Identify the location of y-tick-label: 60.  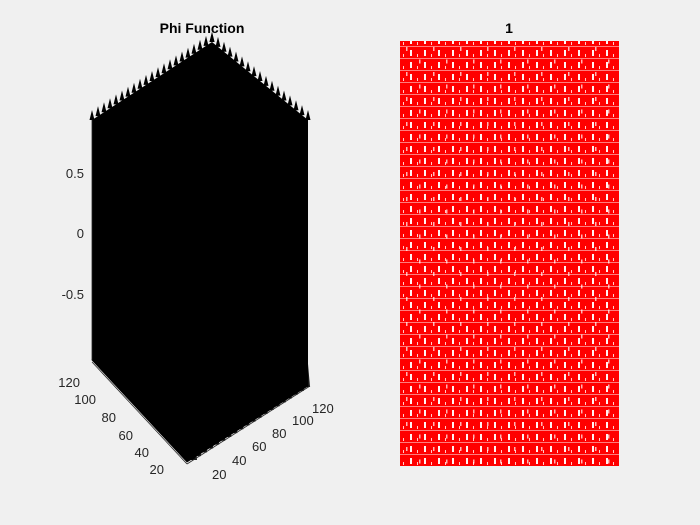
(126, 435).